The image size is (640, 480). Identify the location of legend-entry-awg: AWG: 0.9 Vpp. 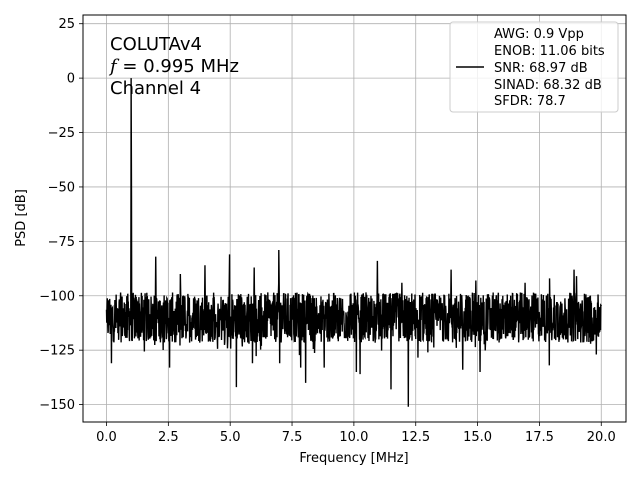
(539, 34).